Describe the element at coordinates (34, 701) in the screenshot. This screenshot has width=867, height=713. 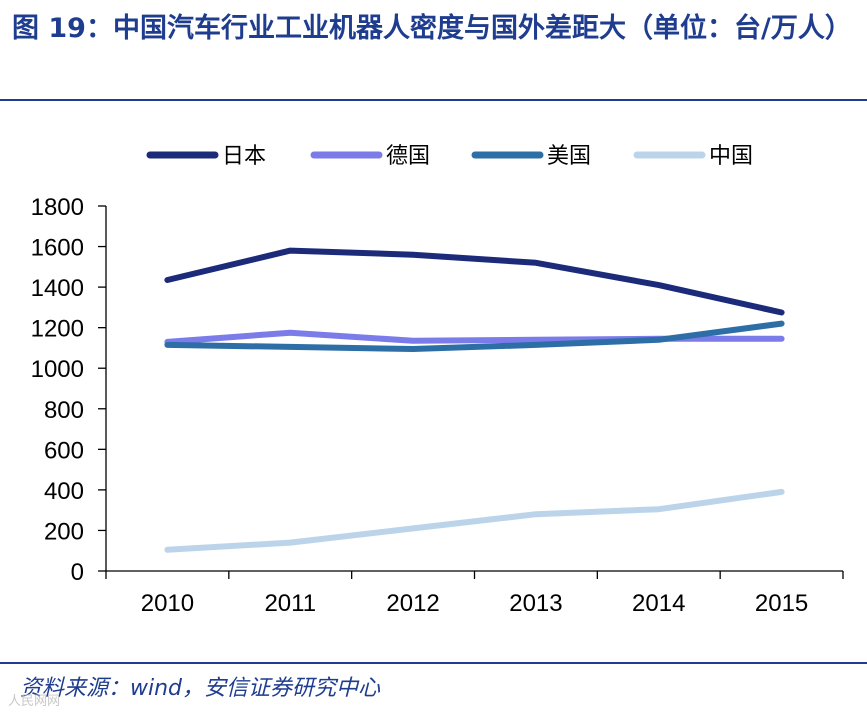
I see `watermark: 人民网网` at that location.